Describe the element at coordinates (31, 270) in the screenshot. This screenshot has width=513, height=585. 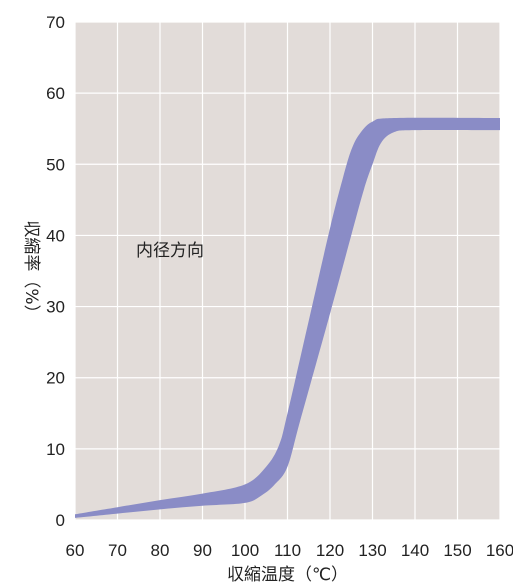
I see `y-axis-title: 収縮率（%）` at that location.